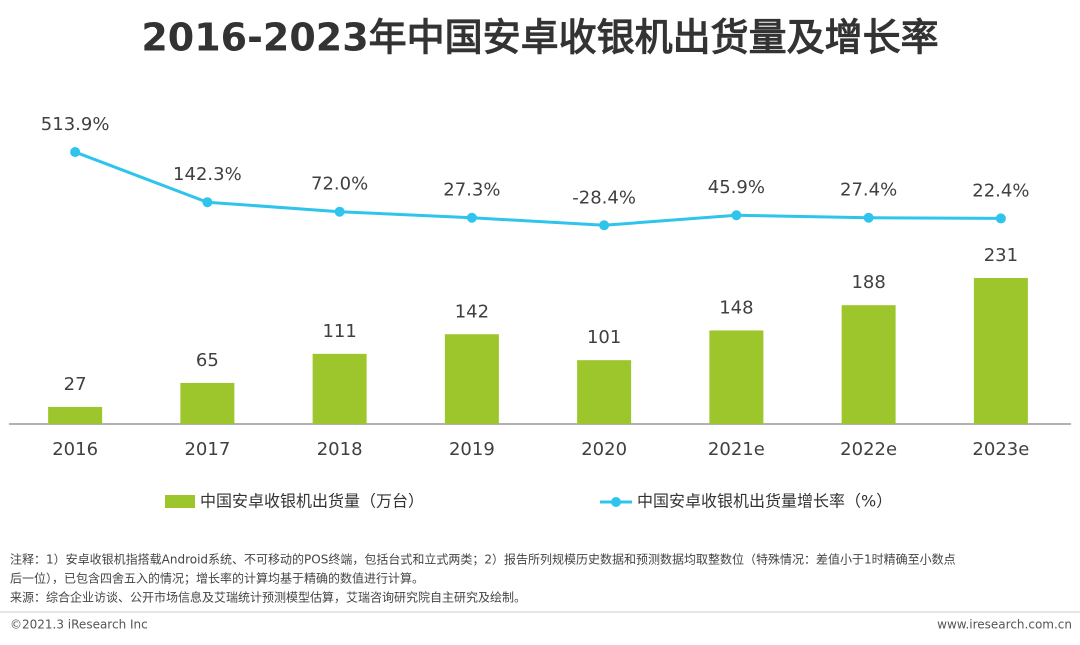  I want to click on data-label: 45.9%, so click(736, 187).